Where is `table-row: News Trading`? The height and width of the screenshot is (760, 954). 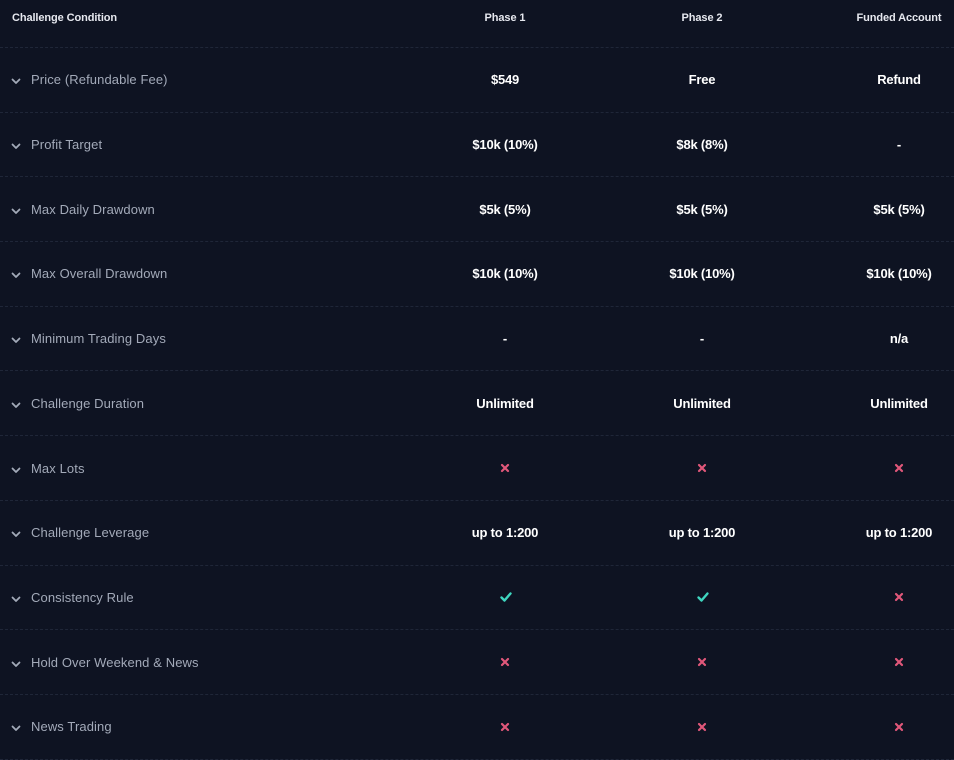 table-row: News Trading is located at coordinates (477, 727).